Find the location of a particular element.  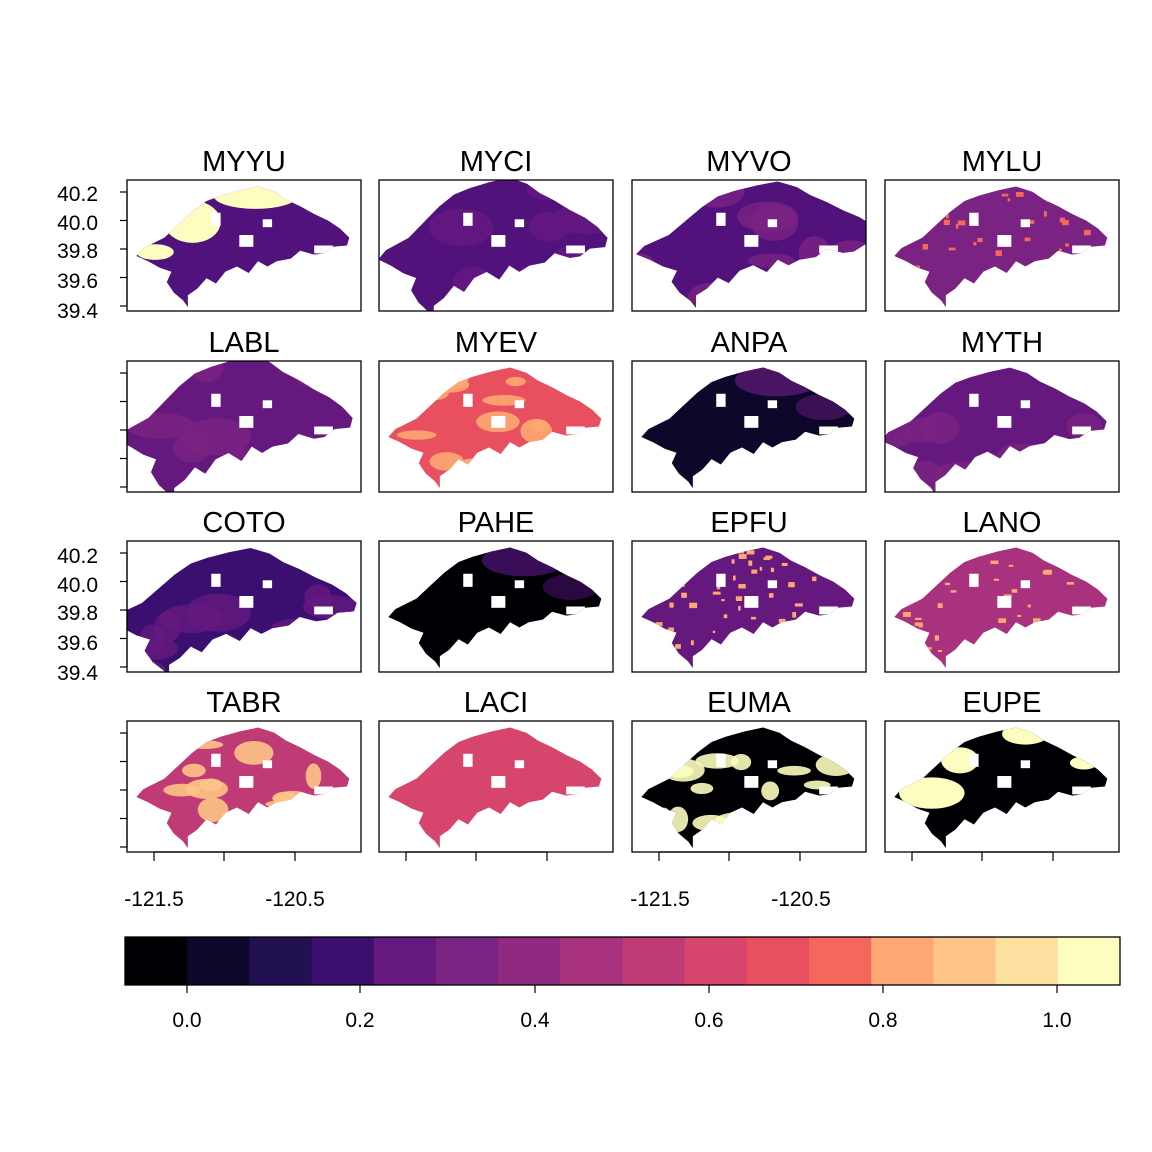

panel-title: MYVO is located at coordinates (748, 162).